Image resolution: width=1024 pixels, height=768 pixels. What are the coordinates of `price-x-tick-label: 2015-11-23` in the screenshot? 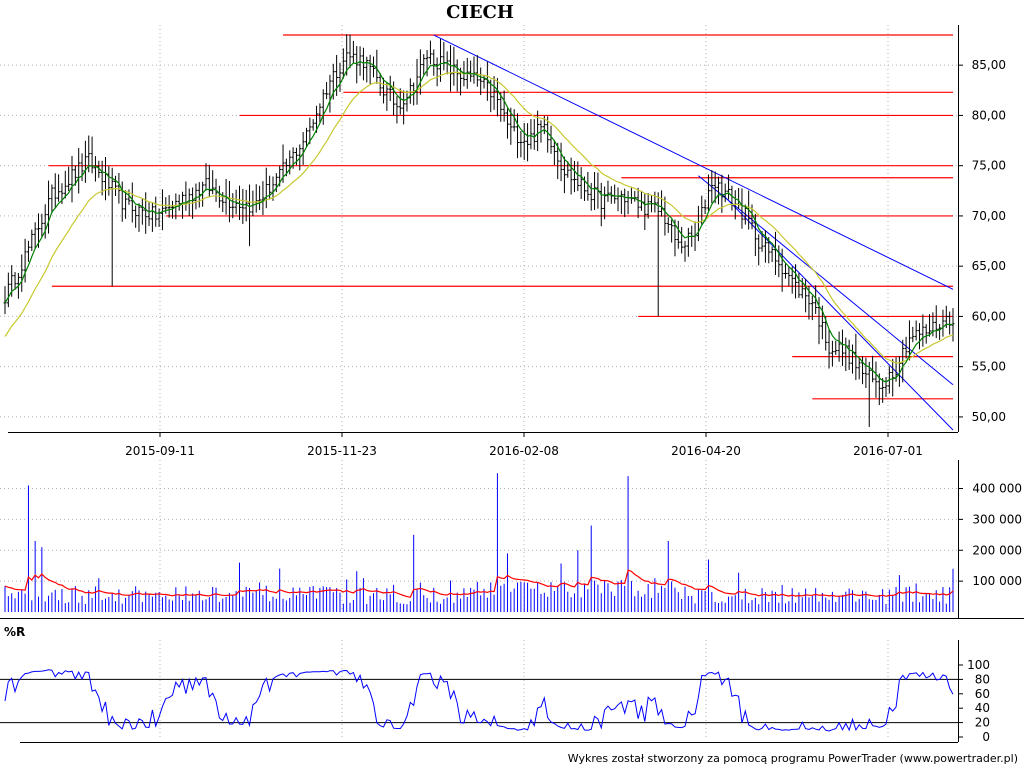 It's located at (342, 451).